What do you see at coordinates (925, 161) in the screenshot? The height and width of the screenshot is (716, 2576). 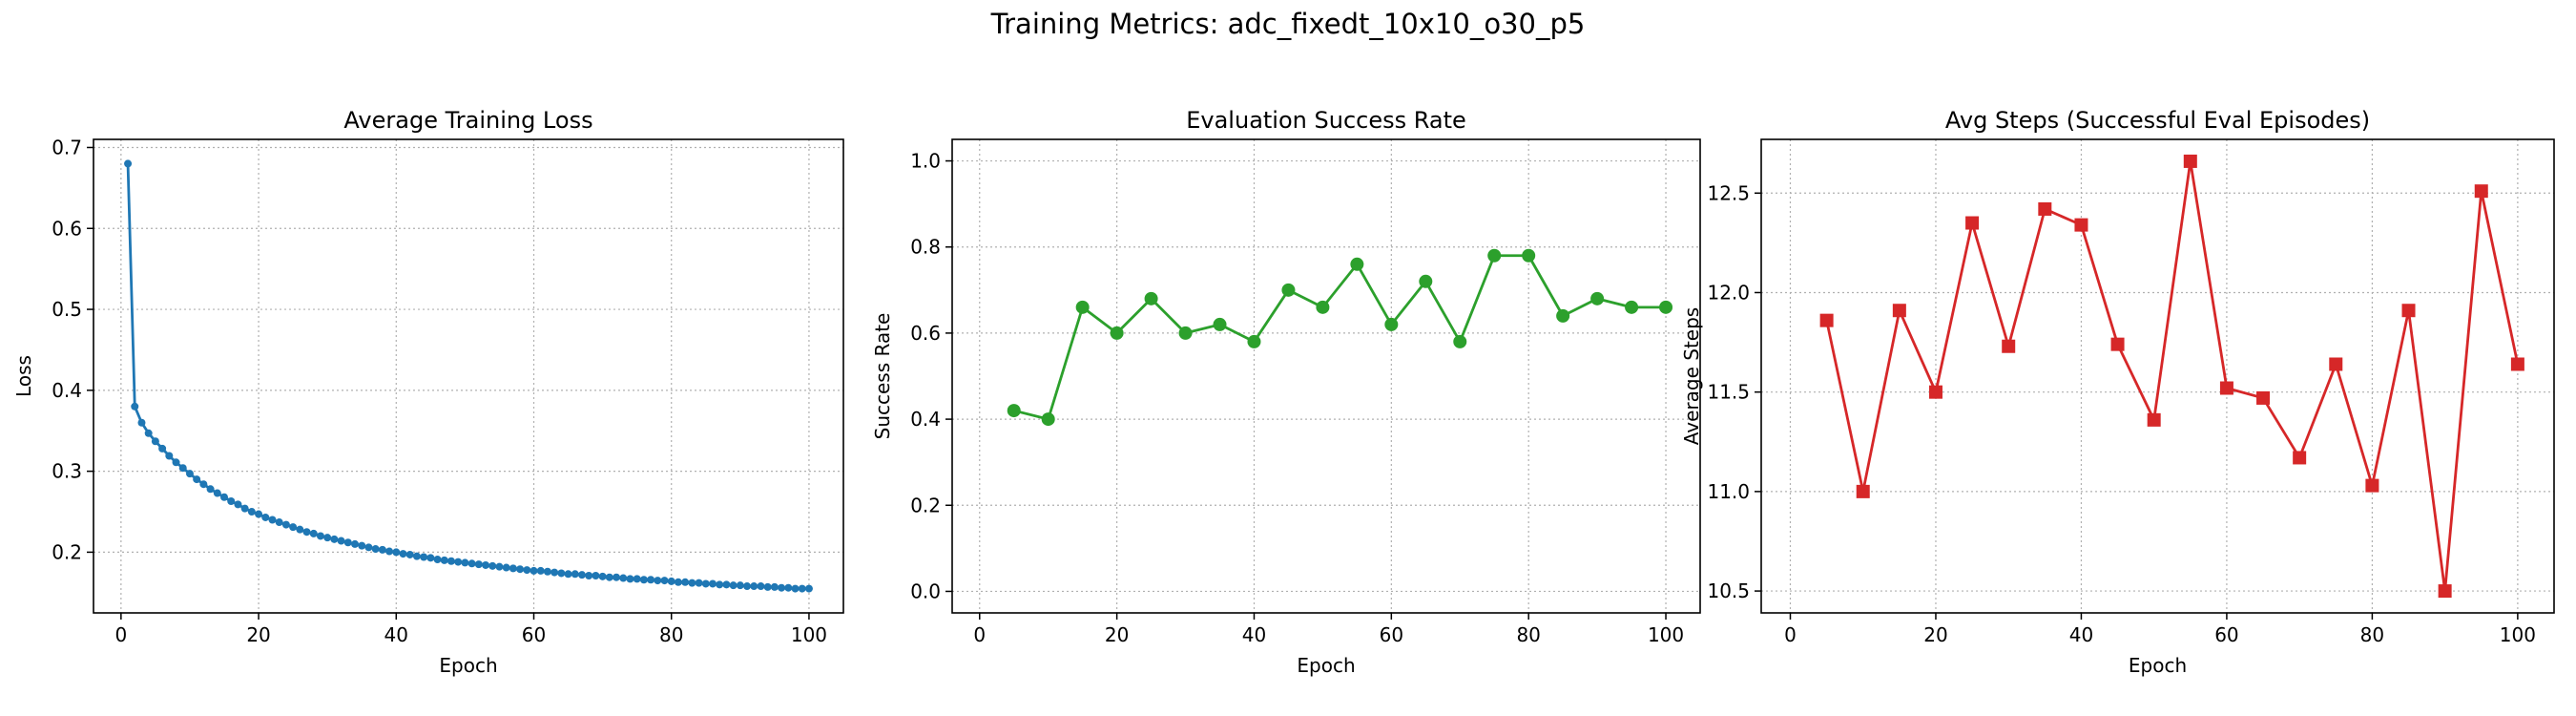 I see `y-tick-label: 1.0` at bounding box center [925, 161].